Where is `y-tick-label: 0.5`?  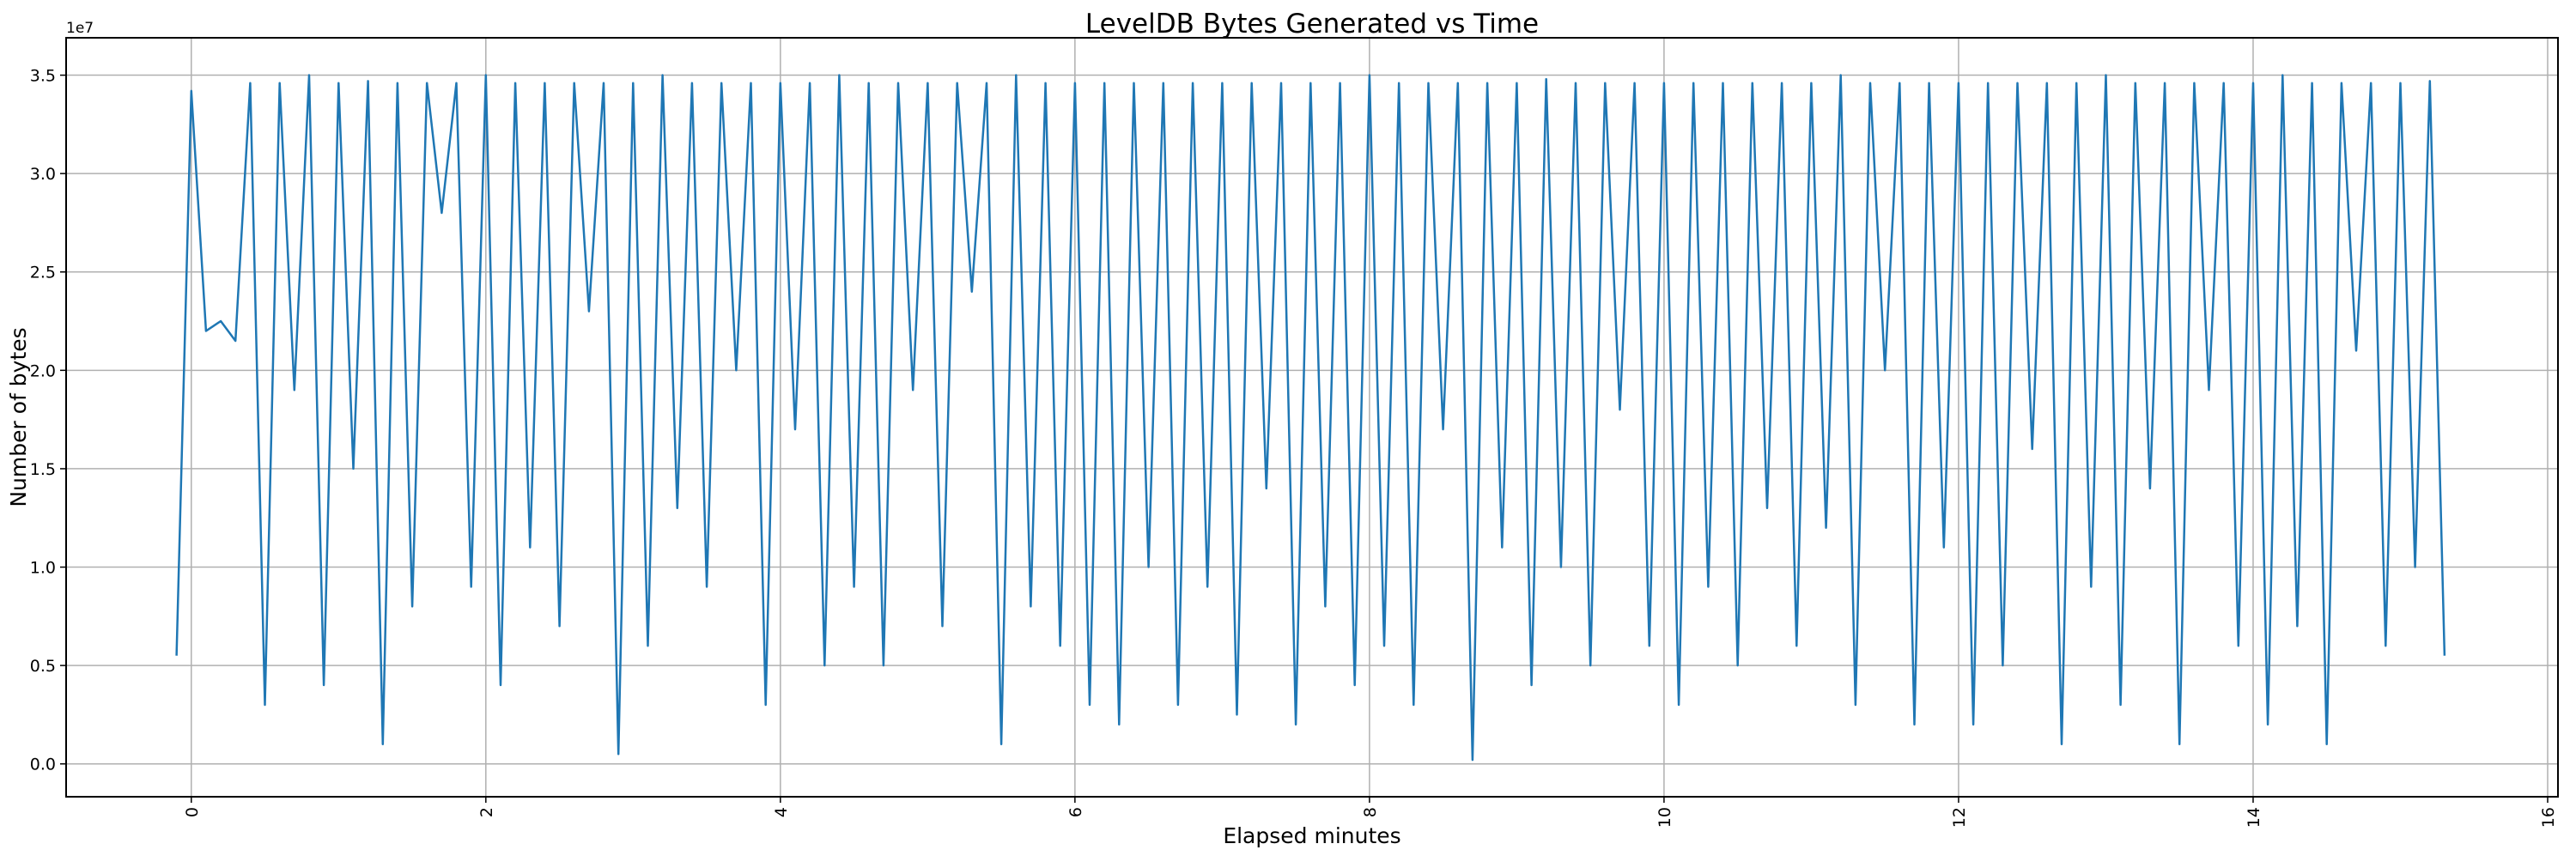
y-tick-label: 0.5 is located at coordinates (43, 666).